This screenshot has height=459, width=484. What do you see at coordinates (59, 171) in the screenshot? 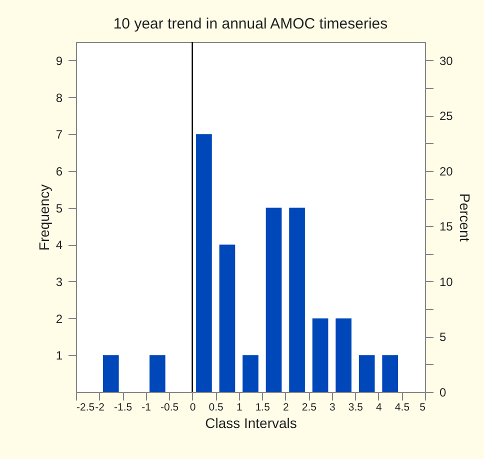
I see `y-tick-label: 6` at bounding box center [59, 171].